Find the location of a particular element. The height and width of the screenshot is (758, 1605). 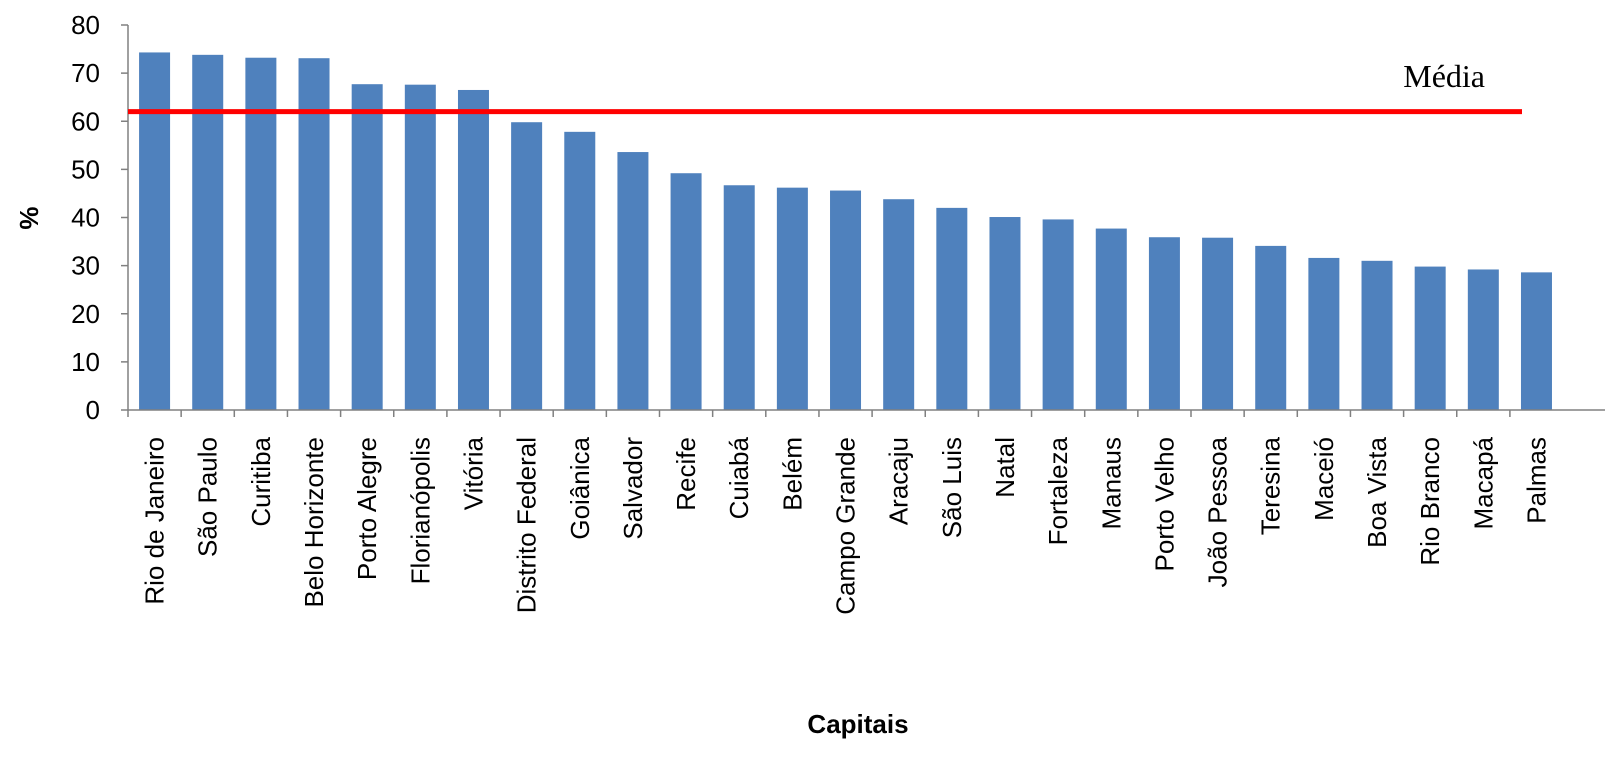

x-tick-label: Recife is located at coordinates (686, 474).